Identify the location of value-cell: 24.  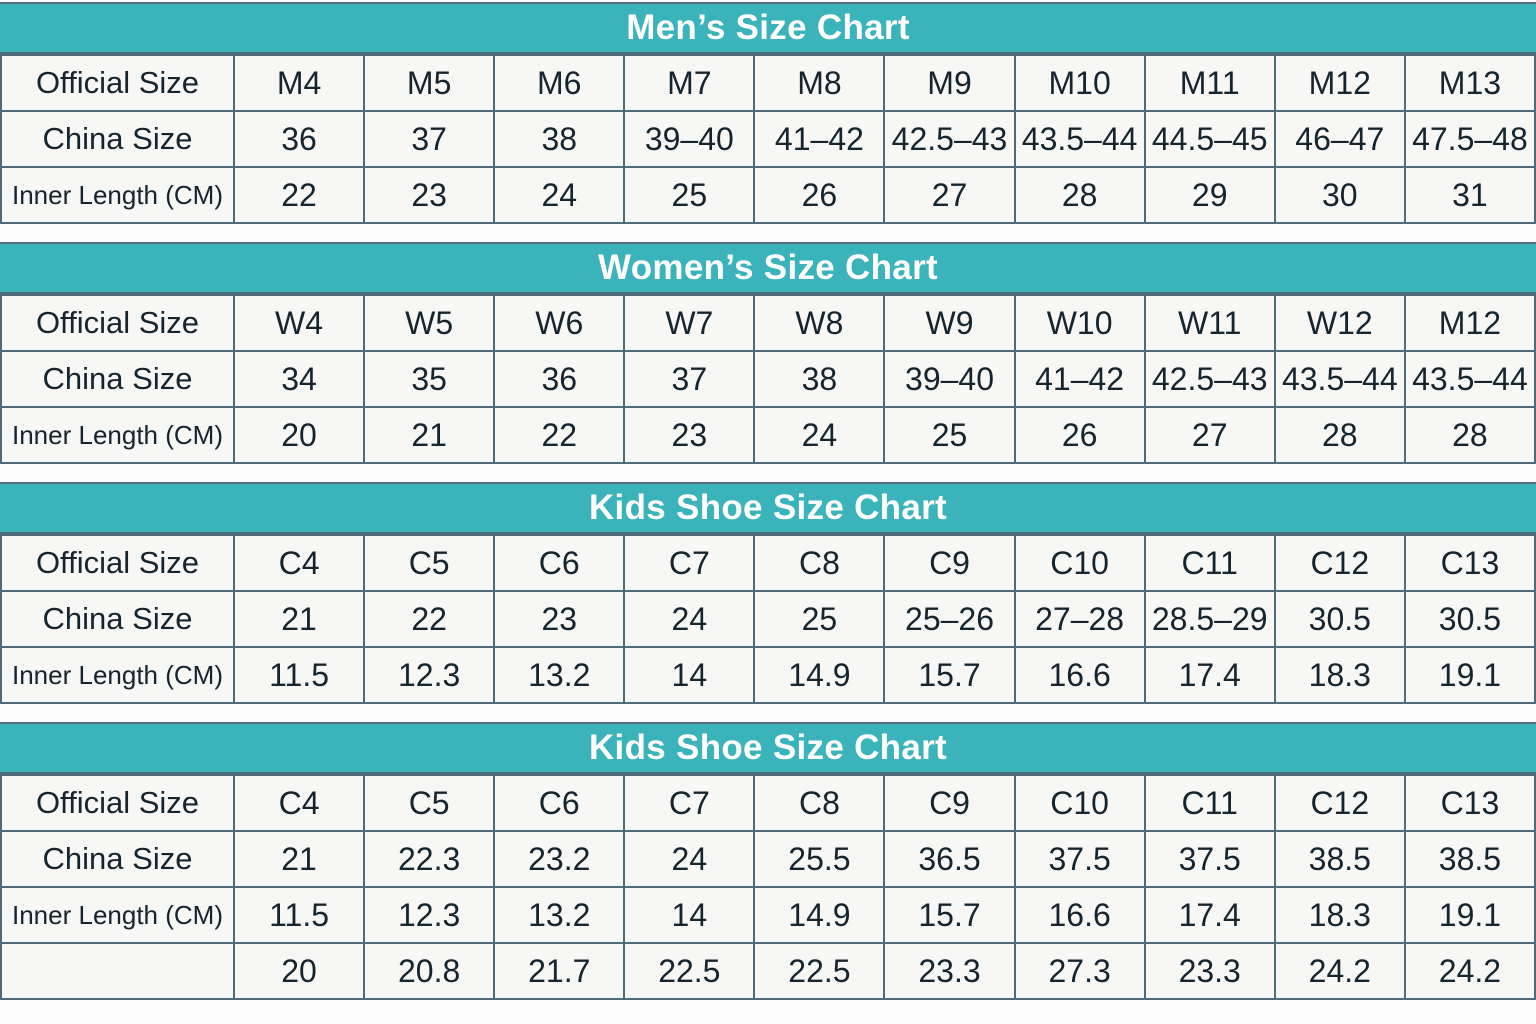
(559, 195).